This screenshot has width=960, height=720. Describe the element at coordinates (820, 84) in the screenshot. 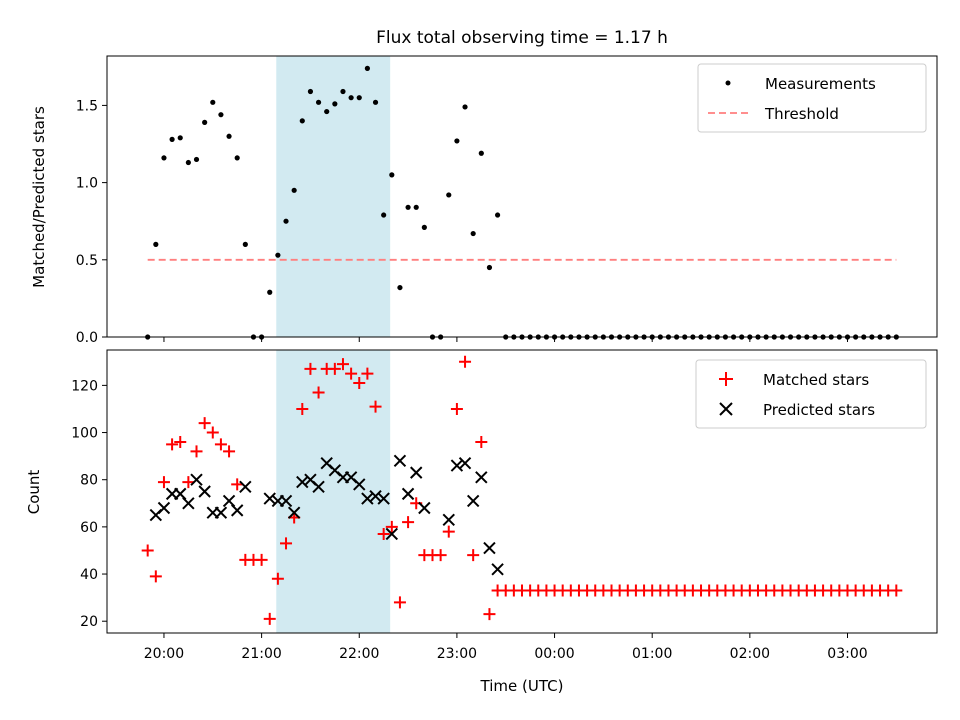

I see `legend-measurements-label: Measurements` at that location.